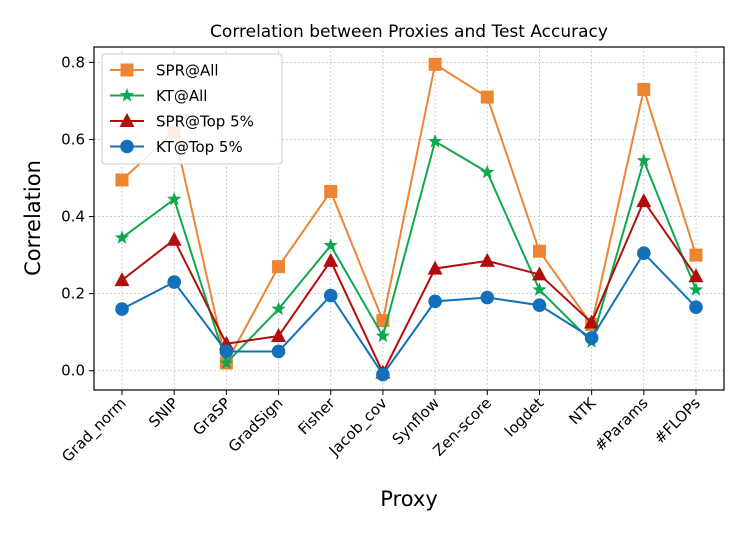 The height and width of the screenshot is (534, 747). What do you see at coordinates (676, 420) in the screenshot?
I see `x-tick-label: #FLOPs` at bounding box center [676, 420].